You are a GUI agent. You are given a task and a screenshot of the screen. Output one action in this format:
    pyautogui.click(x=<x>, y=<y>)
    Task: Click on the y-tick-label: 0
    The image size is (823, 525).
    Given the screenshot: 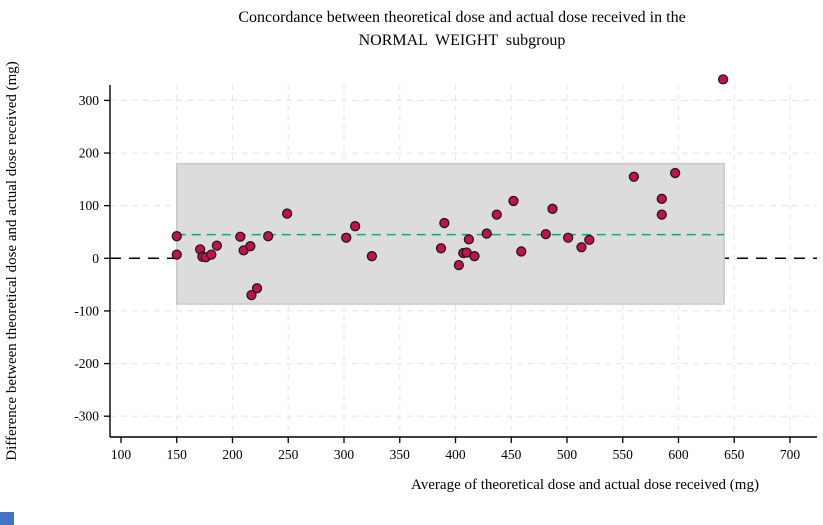 What is the action you would take?
    pyautogui.click(x=95, y=258)
    